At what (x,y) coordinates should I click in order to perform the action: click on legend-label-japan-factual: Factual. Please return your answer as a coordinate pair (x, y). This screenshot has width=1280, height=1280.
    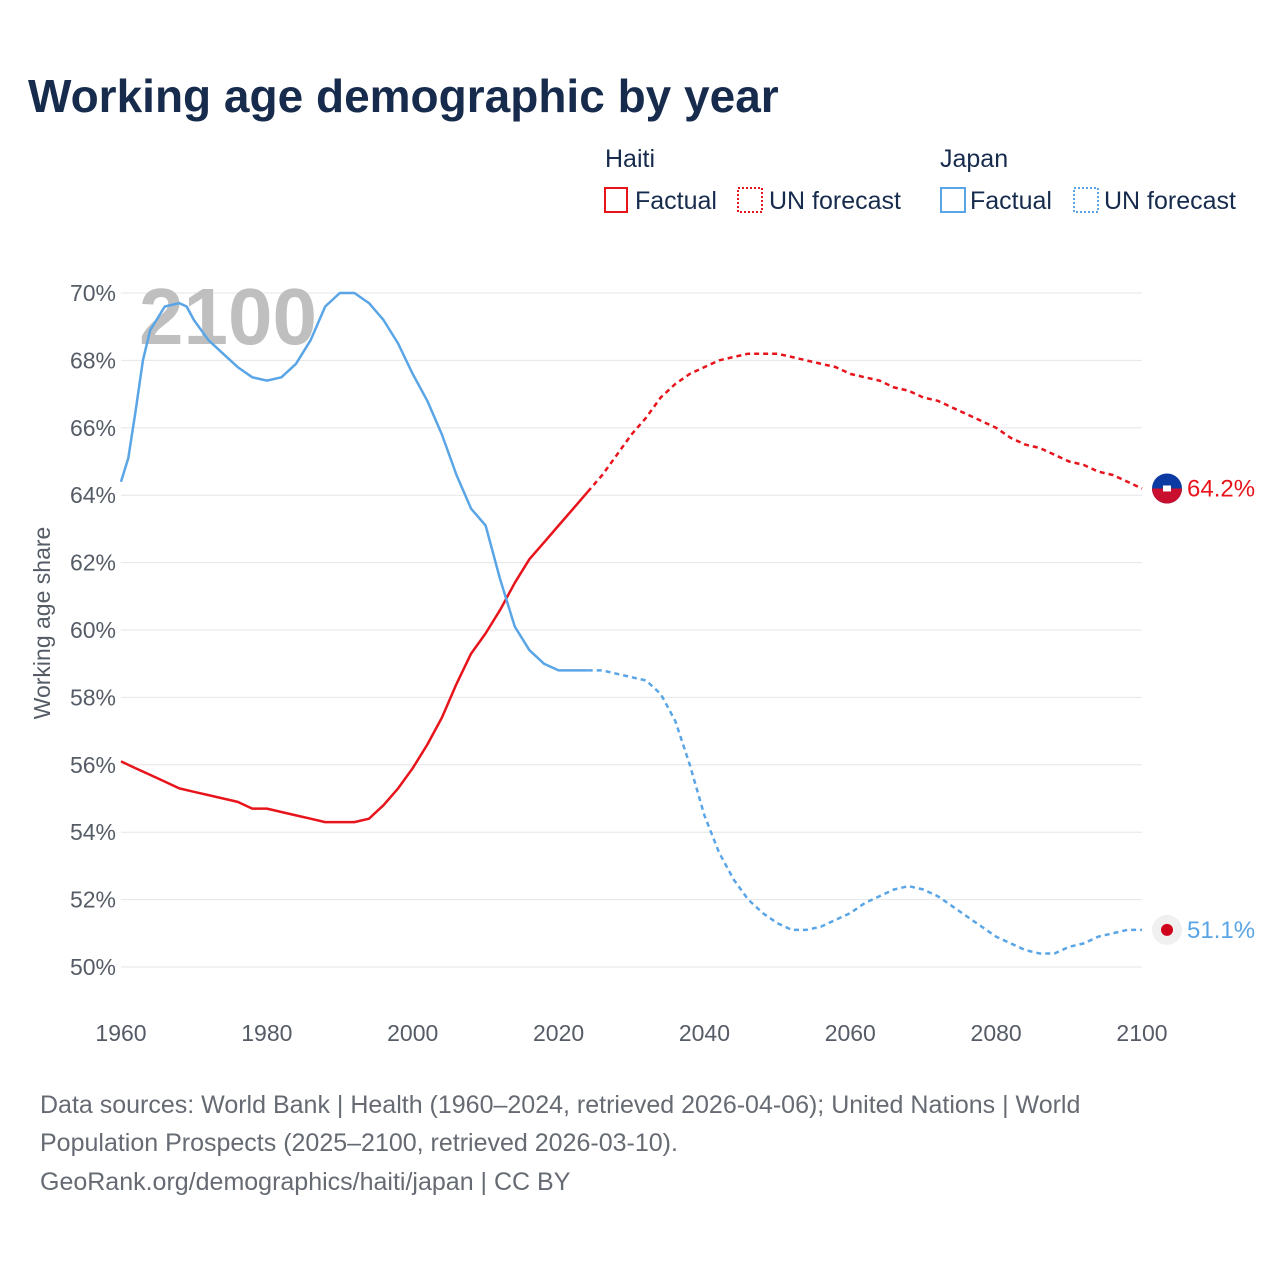
    Looking at the image, I should click on (1011, 201).